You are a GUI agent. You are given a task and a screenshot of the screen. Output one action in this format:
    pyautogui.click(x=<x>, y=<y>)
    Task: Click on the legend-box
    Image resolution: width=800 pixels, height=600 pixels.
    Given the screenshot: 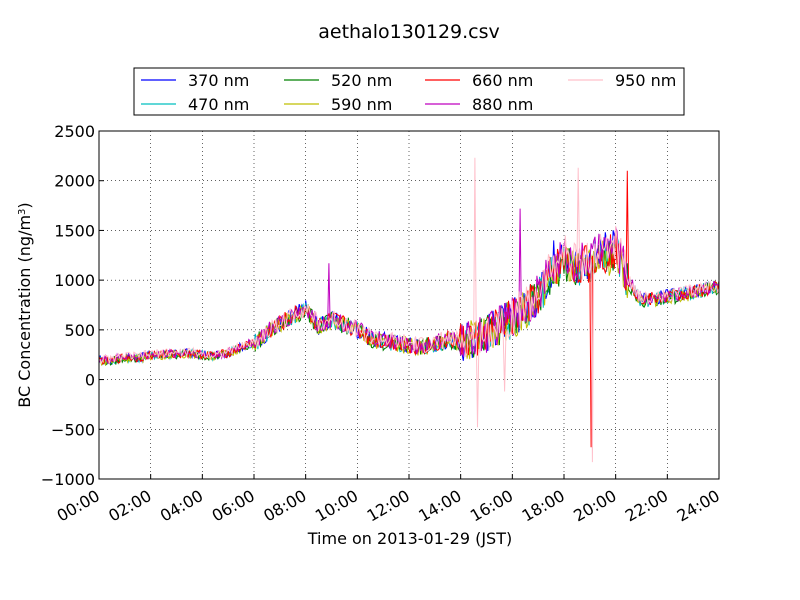 What is the action you would take?
    pyautogui.click(x=409, y=91)
    